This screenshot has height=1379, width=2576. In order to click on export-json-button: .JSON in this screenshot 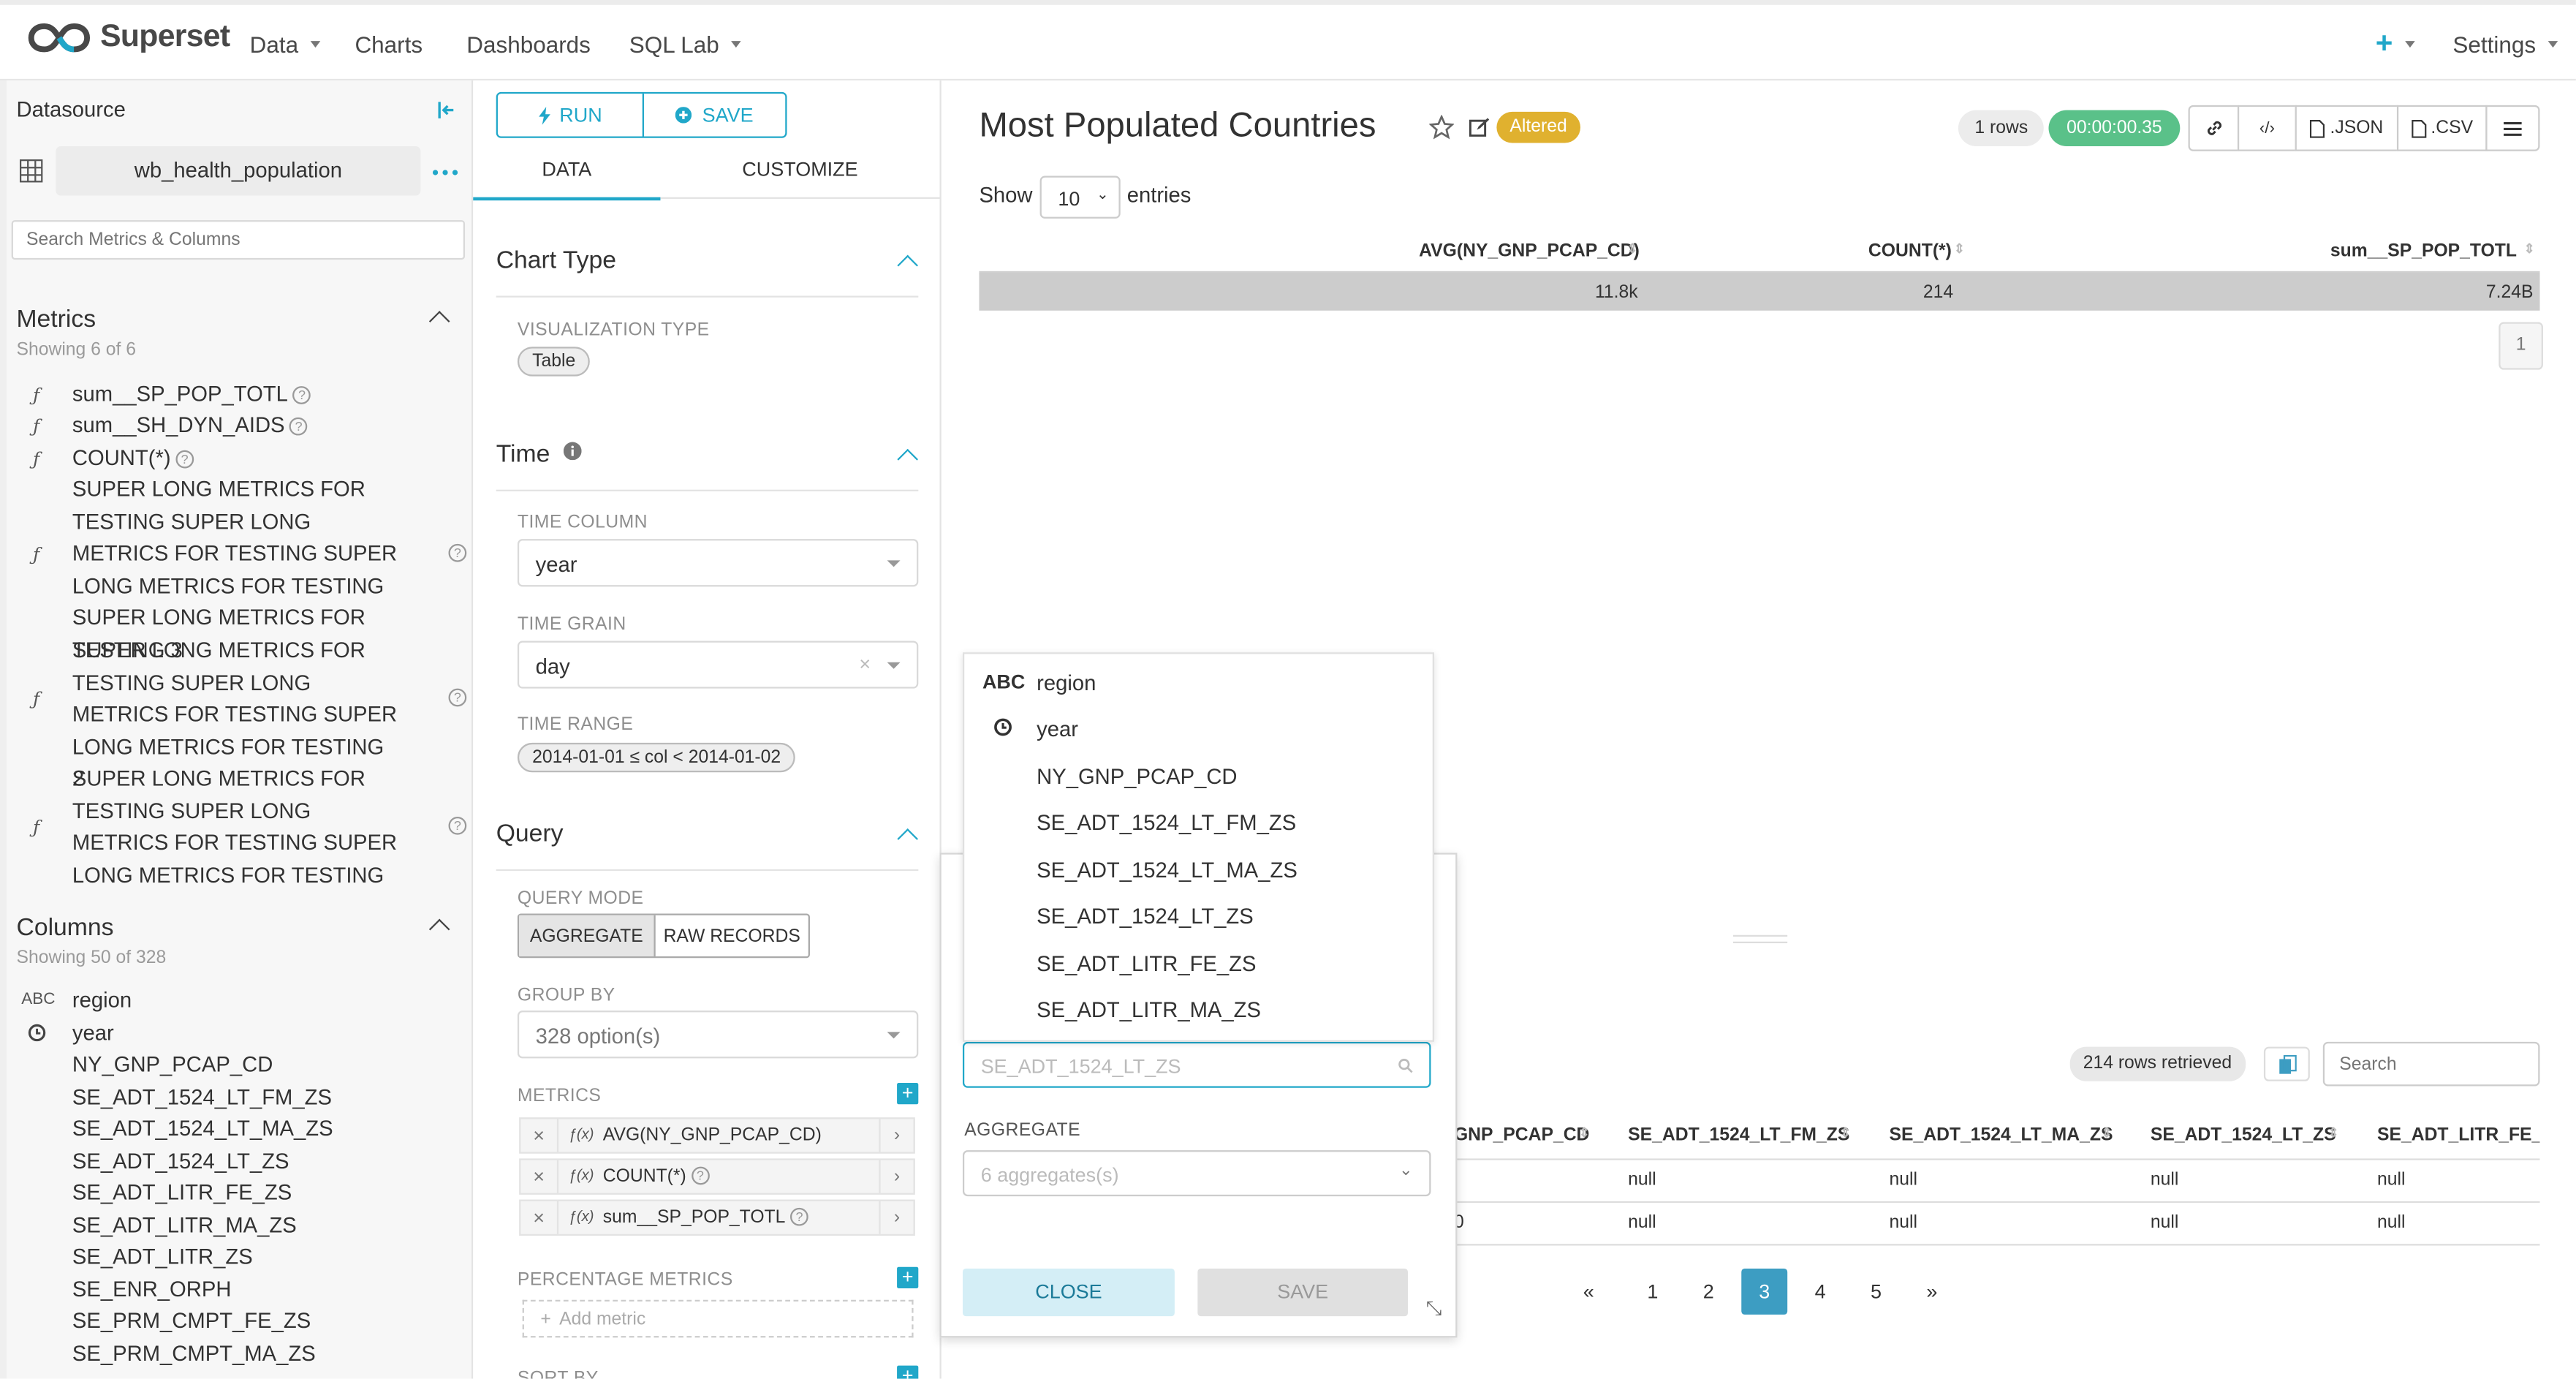, I will do `click(2347, 128)`.